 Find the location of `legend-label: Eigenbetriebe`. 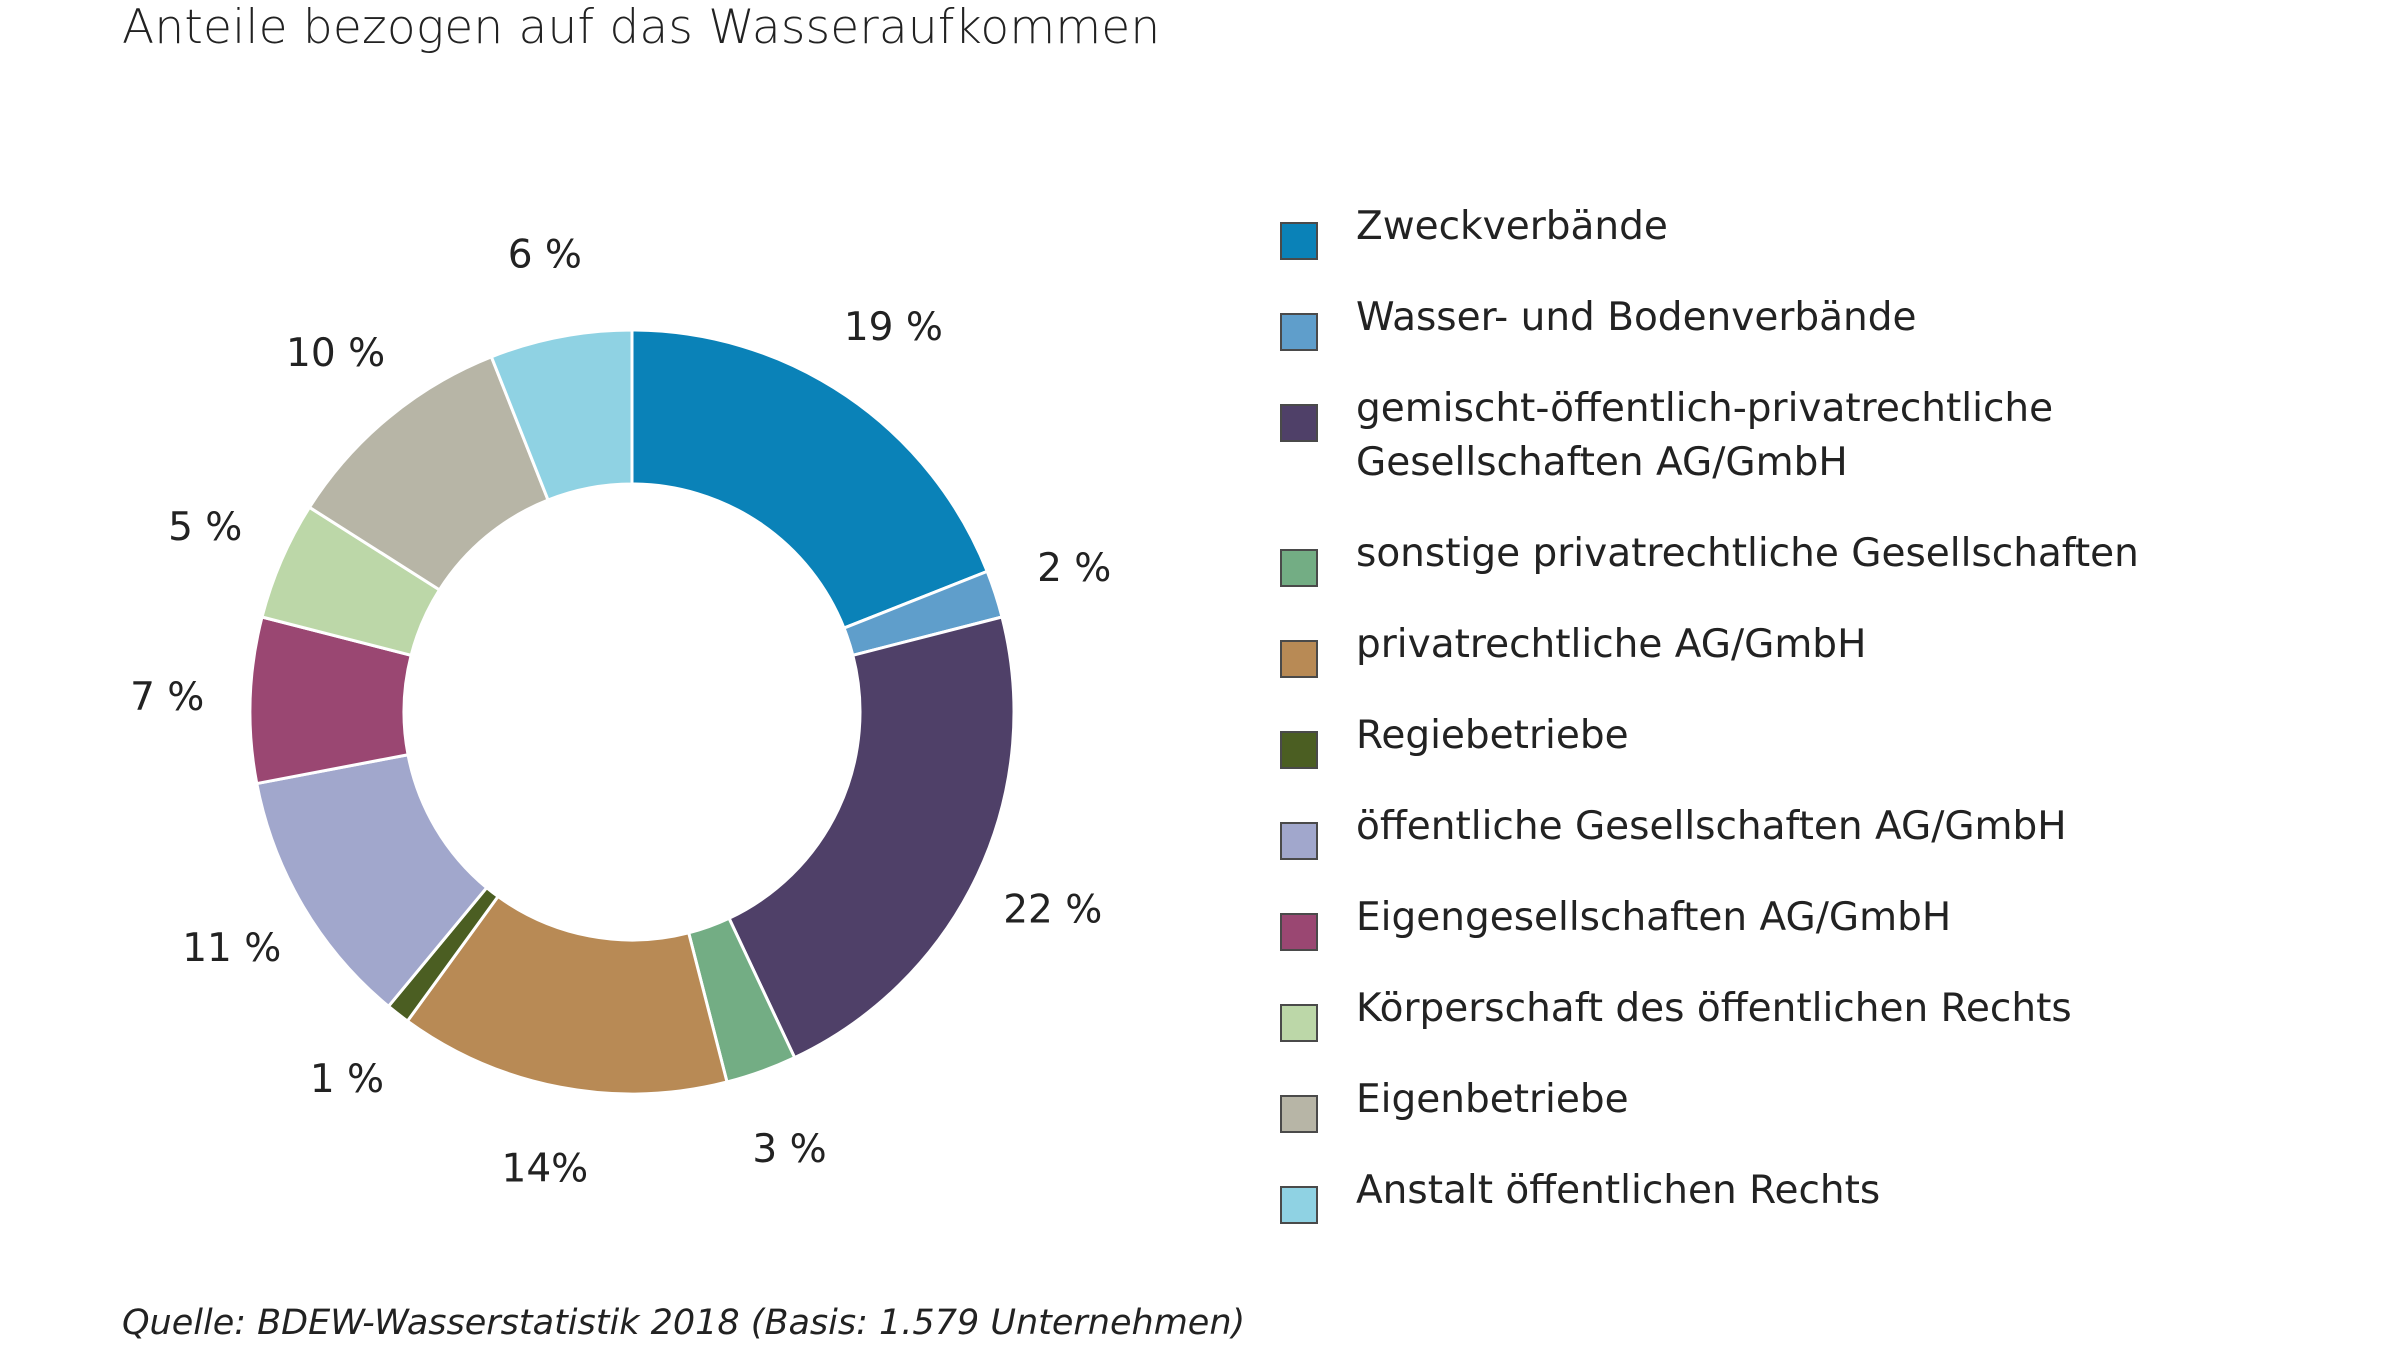

legend-label: Eigenbetriebe is located at coordinates (1492, 1099).